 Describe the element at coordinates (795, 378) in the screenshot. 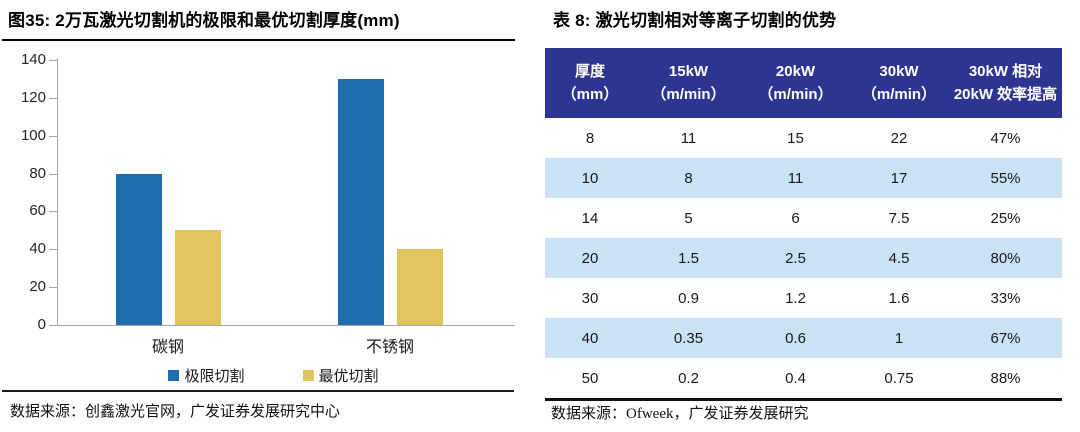

I see `table-cell: 0.4` at that location.